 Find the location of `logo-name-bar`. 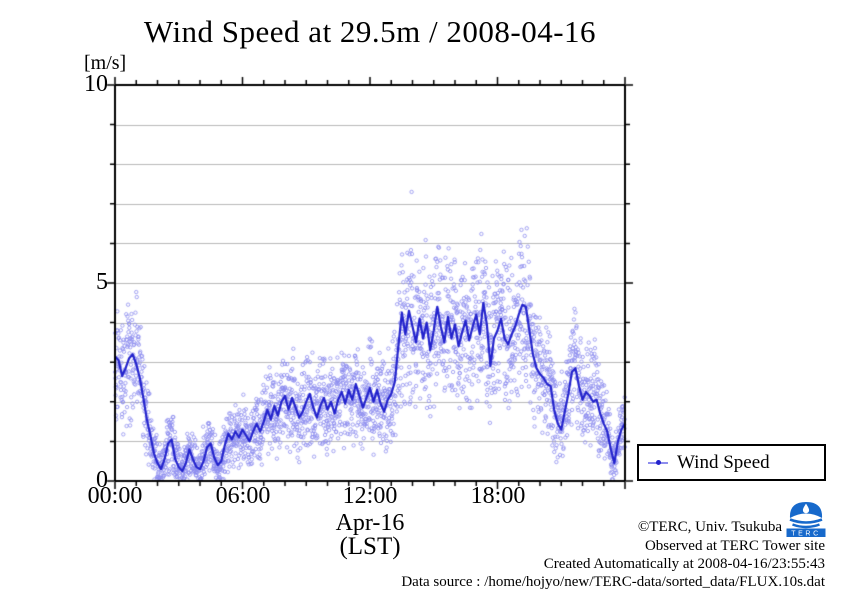

logo-name-bar is located at coordinates (806, 532).